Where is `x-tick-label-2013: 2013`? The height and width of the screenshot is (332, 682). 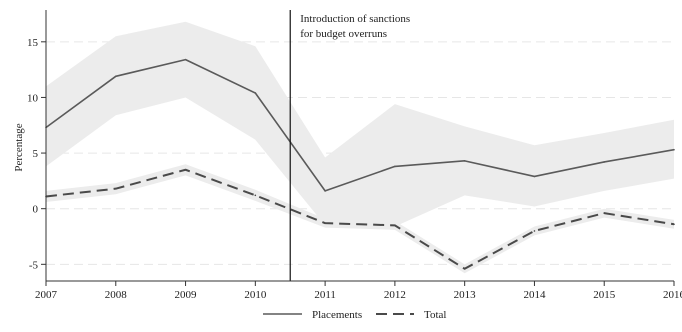 x-tick-label-2013: 2013 is located at coordinates (465, 295).